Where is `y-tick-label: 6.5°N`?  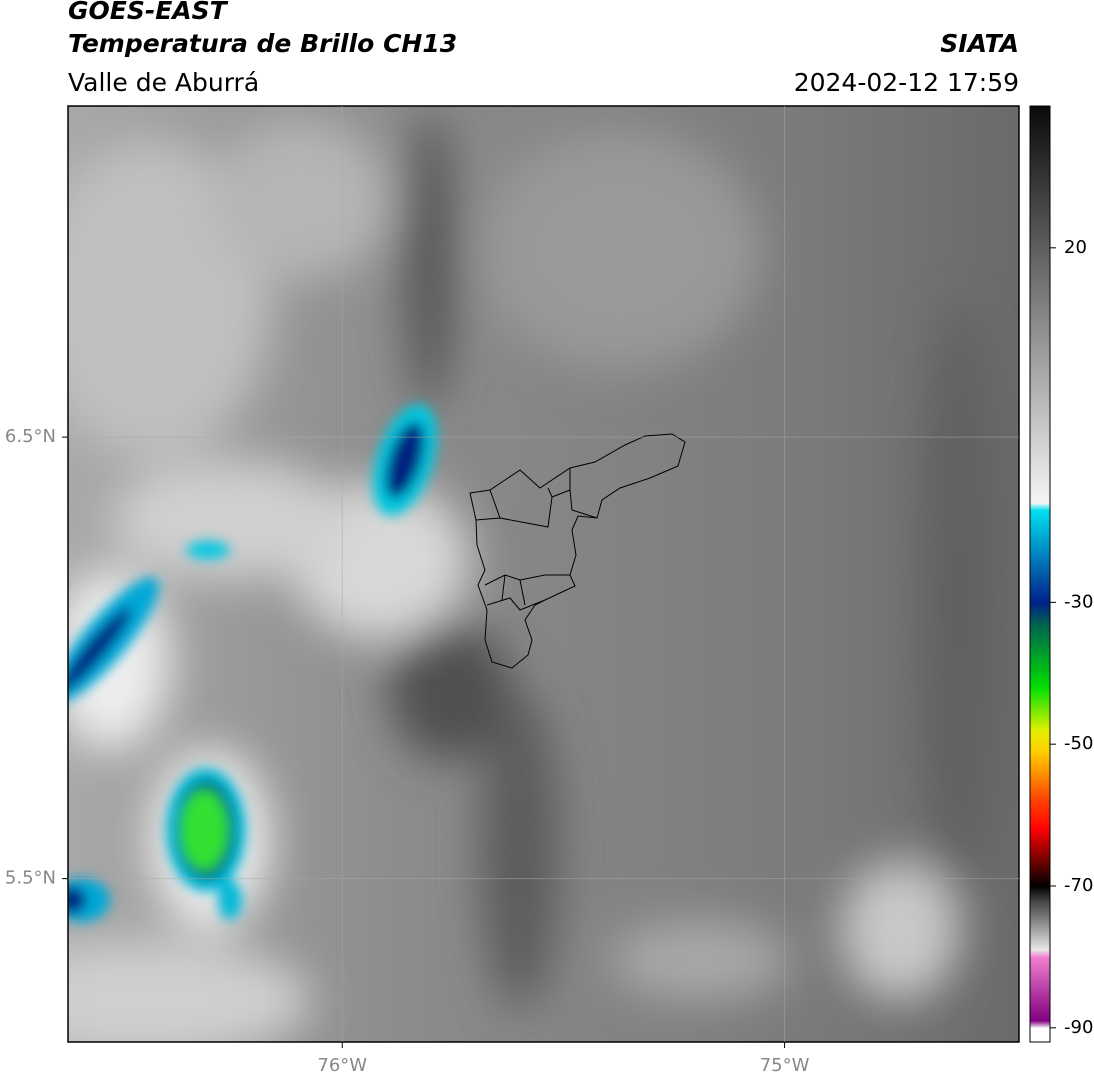 y-tick-label: 6.5°N is located at coordinates (30, 436).